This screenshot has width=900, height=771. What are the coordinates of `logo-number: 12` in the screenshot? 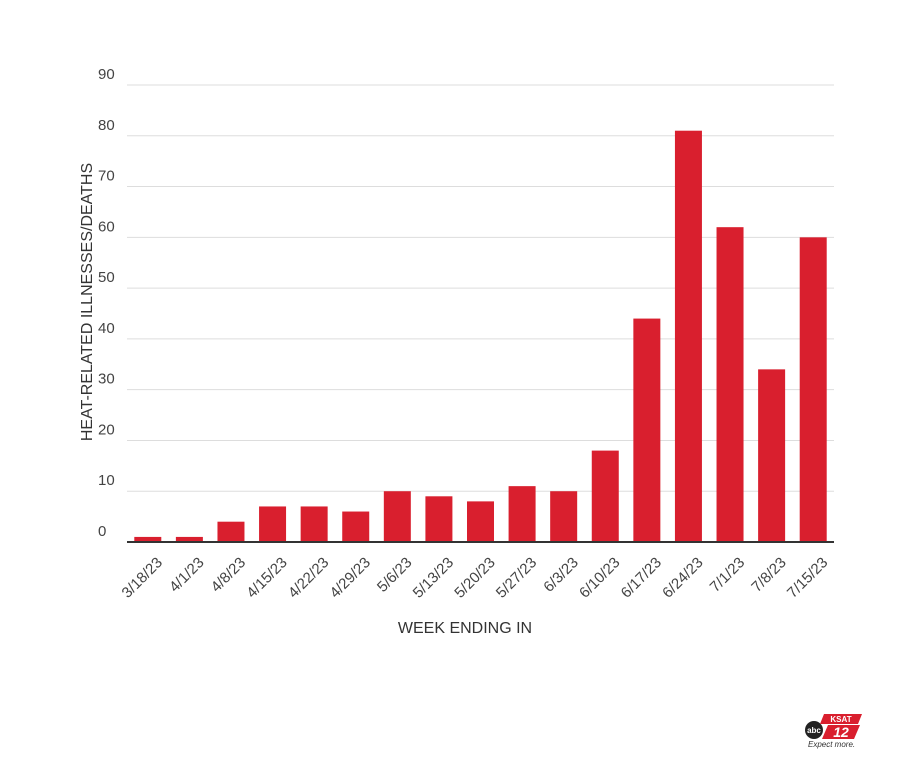 It's located at (841, 732).